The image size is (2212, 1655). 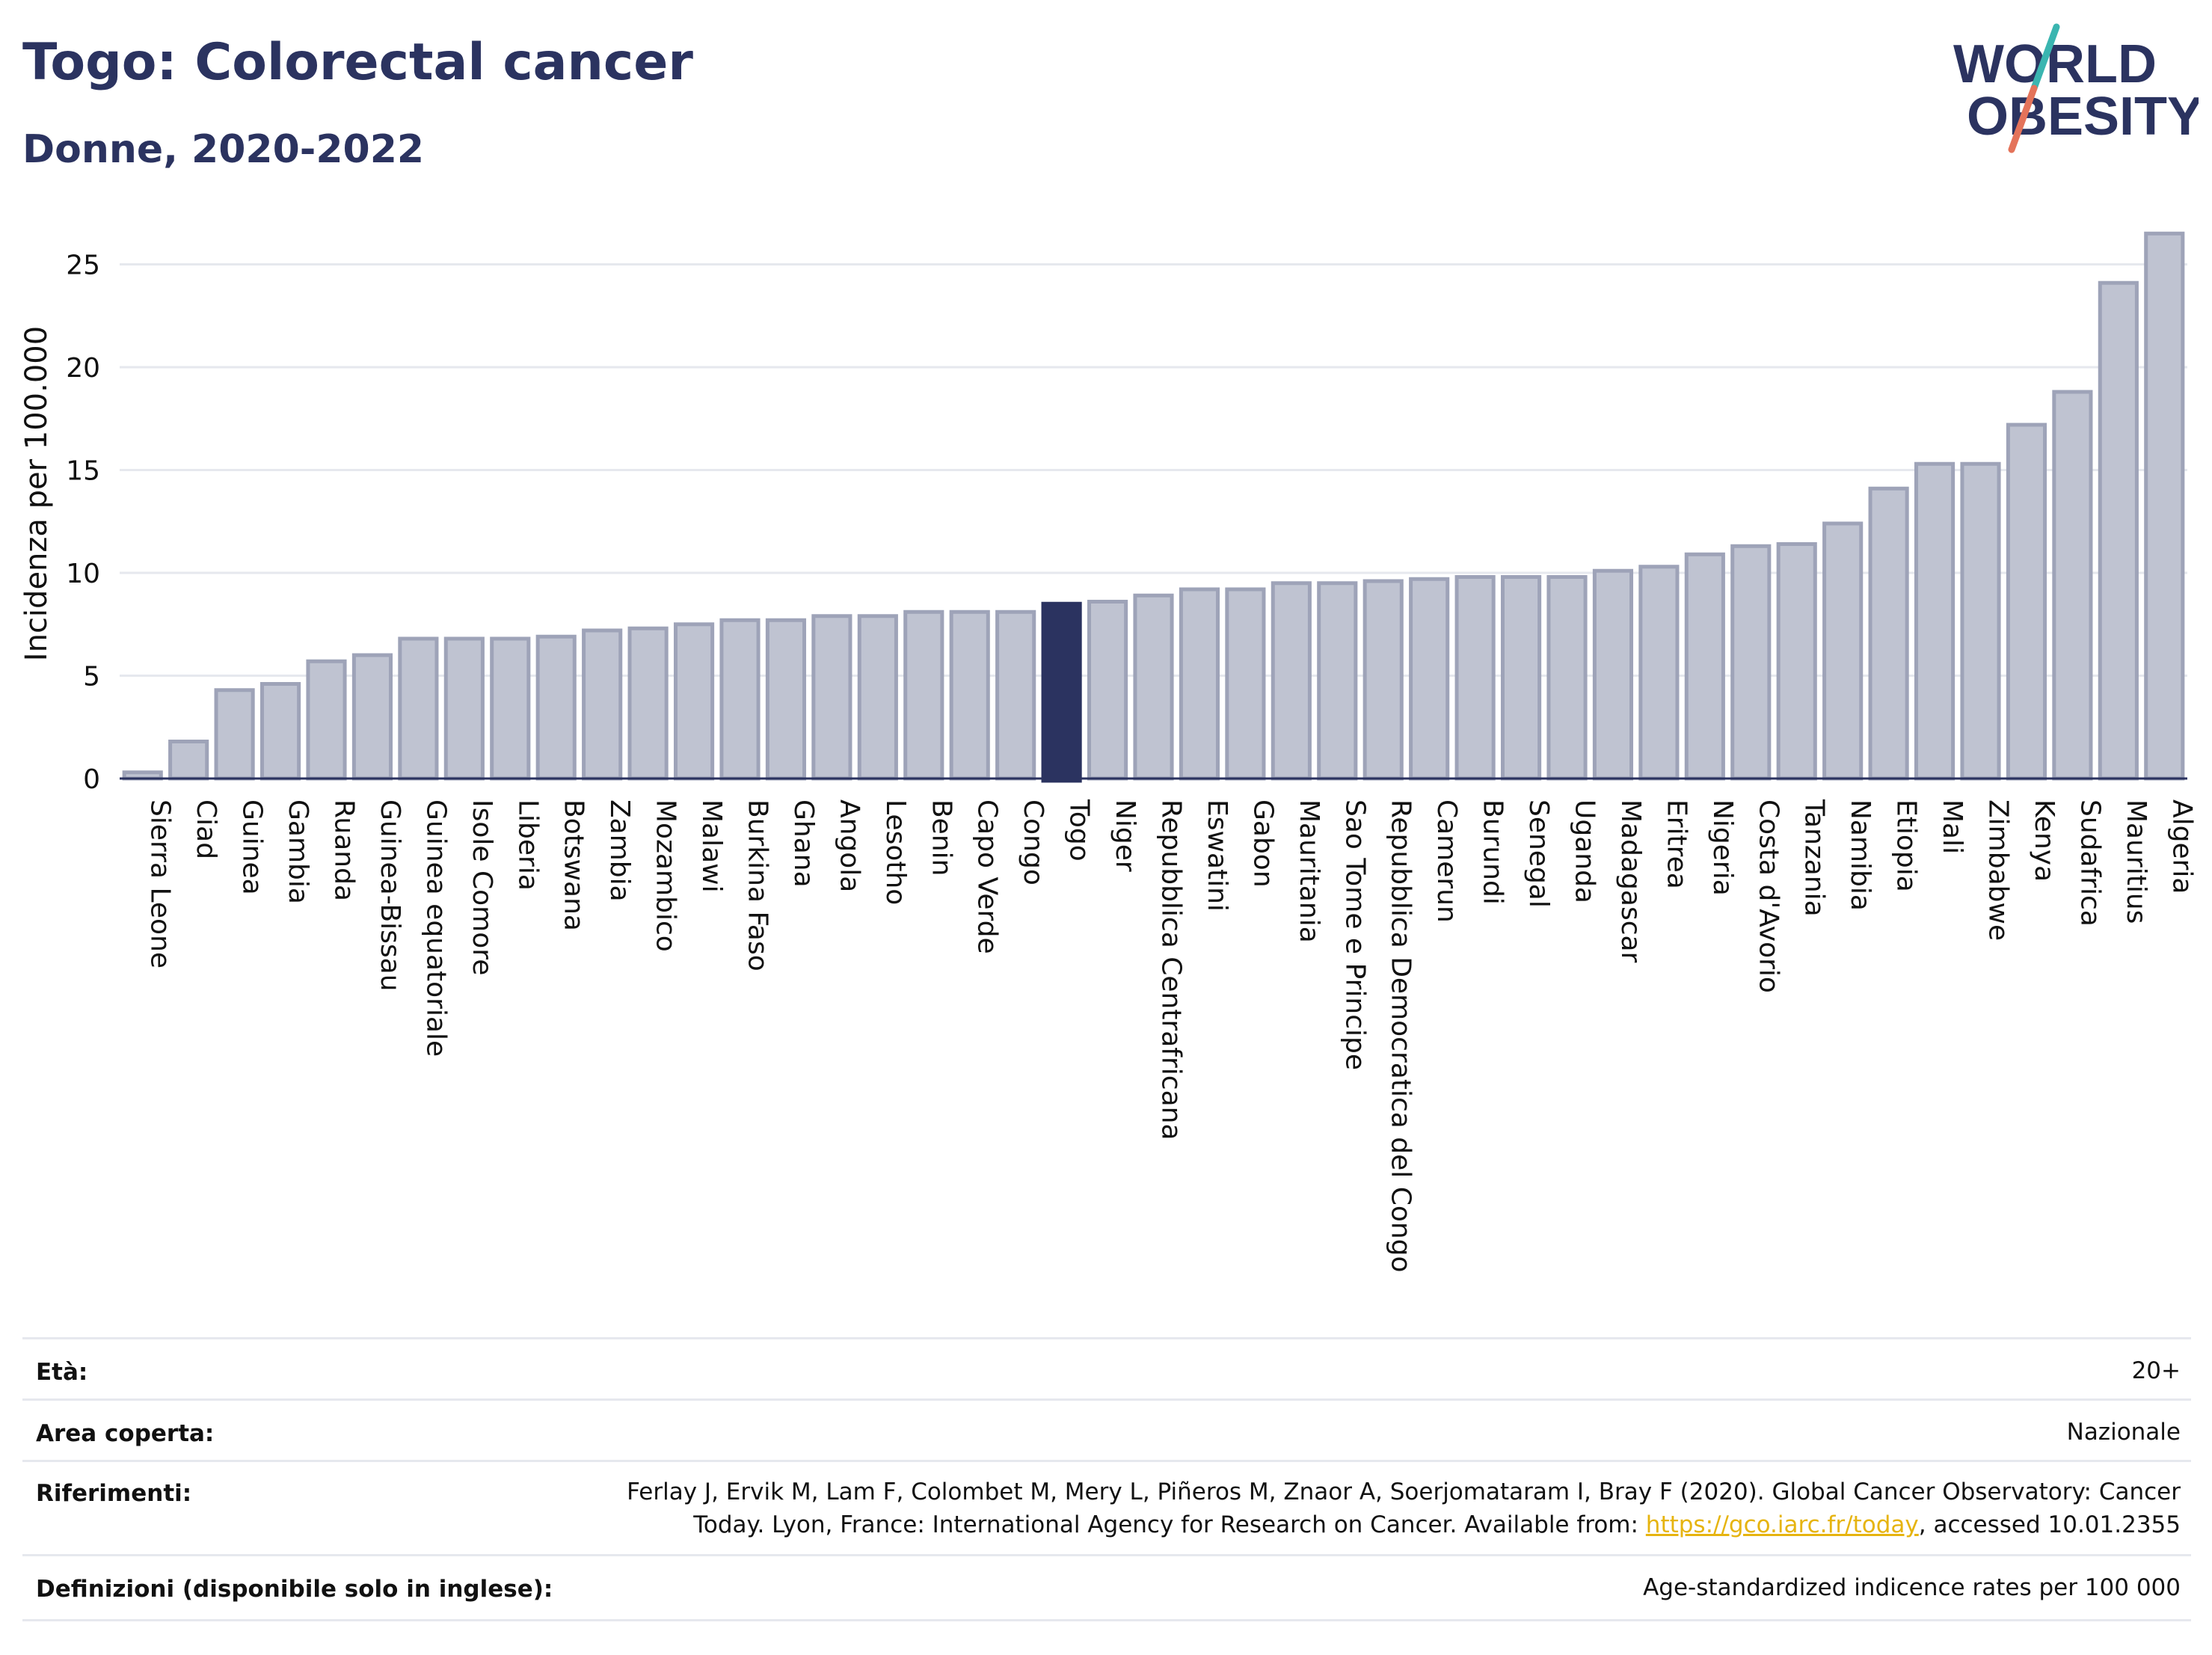 What do you see at coordinates (1337, 681) in the screenshot?
I see `bar-sao-tome-e-principe` at bounding box center [1337, 681].